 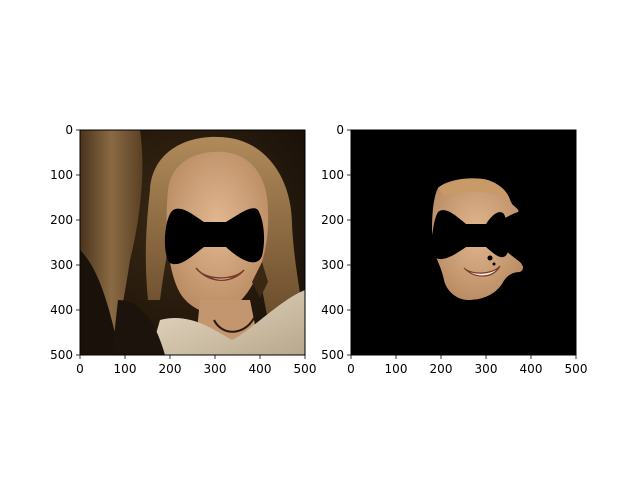 I want to click on right-y-tick-label: 500, so click(x=332, y=355).